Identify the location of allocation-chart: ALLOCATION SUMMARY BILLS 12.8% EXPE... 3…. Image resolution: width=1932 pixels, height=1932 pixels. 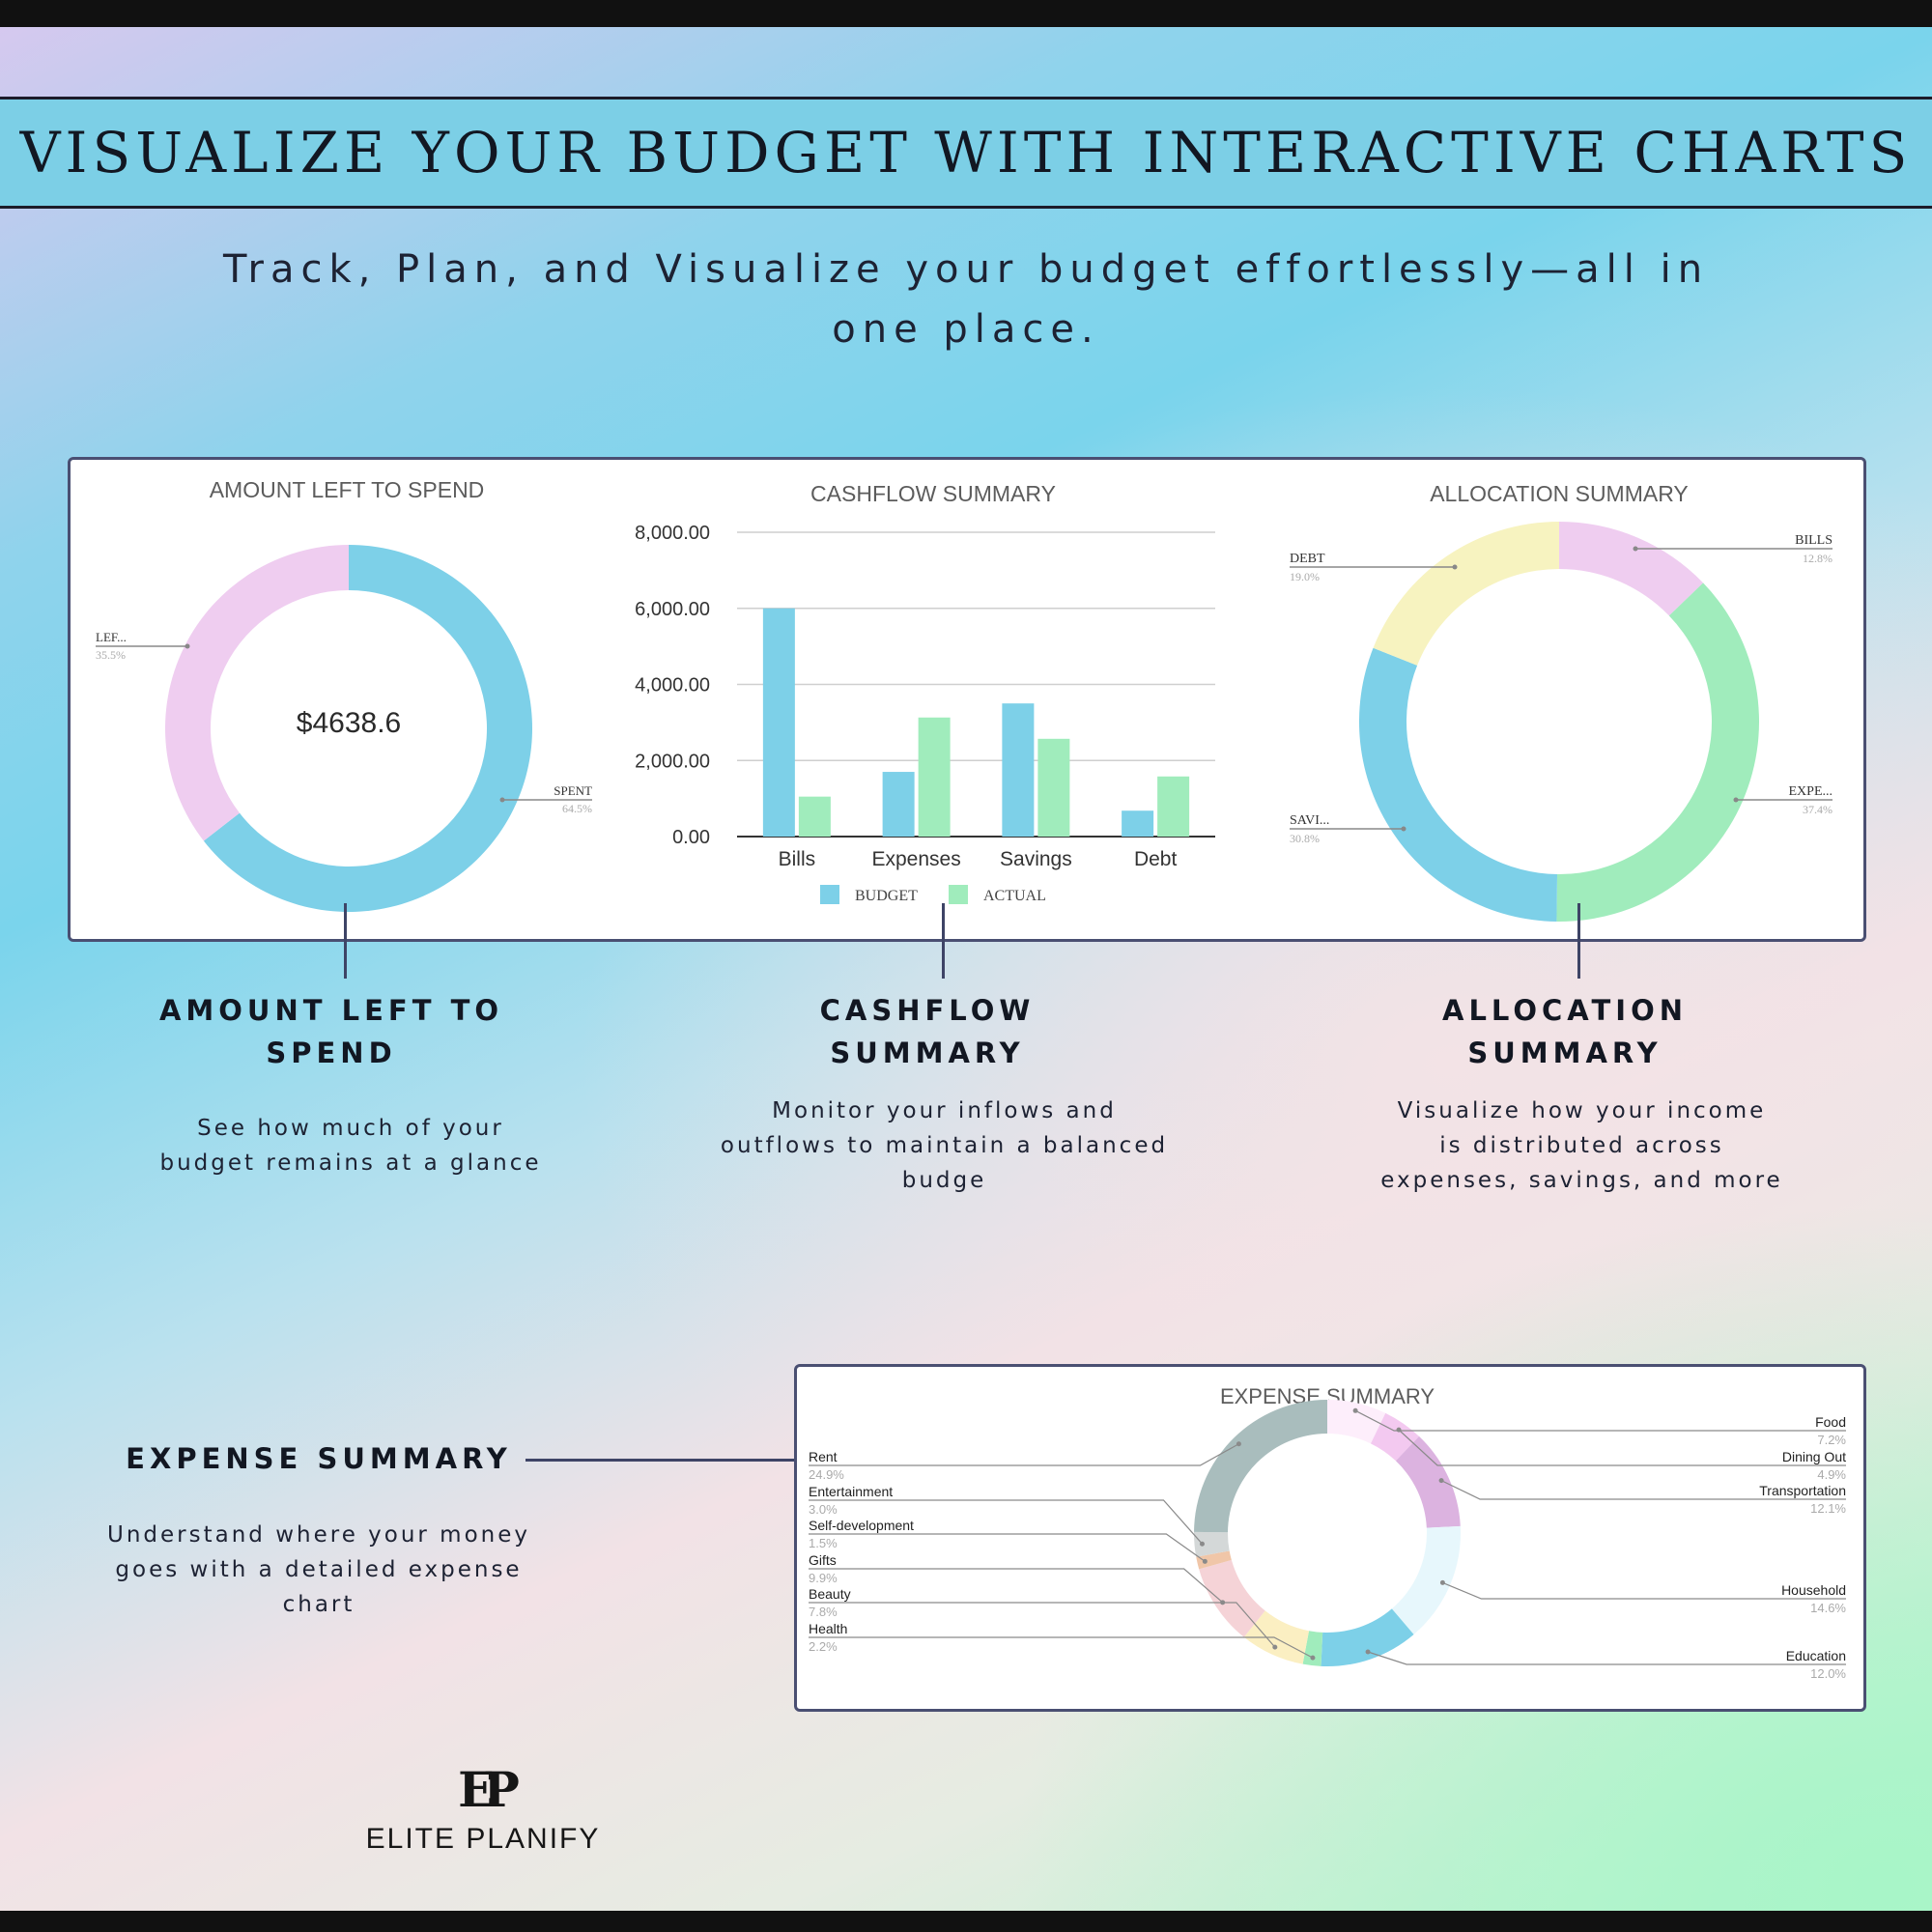
(1561, 701).